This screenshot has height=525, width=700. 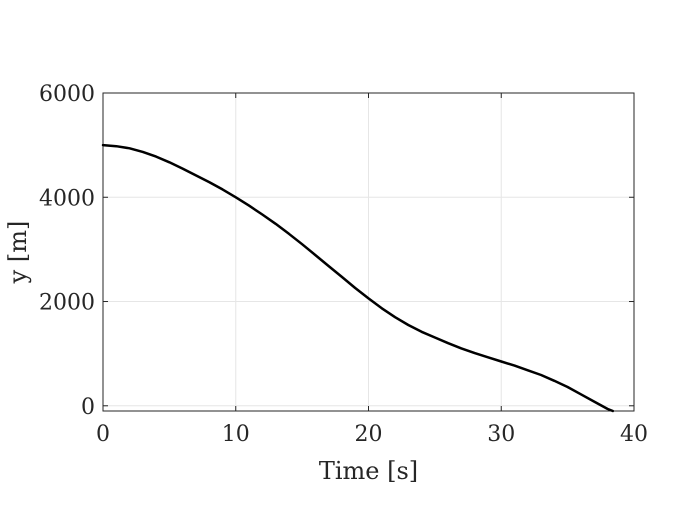 I want to click on y-tick-label: 0, so click(x=88, y=407).